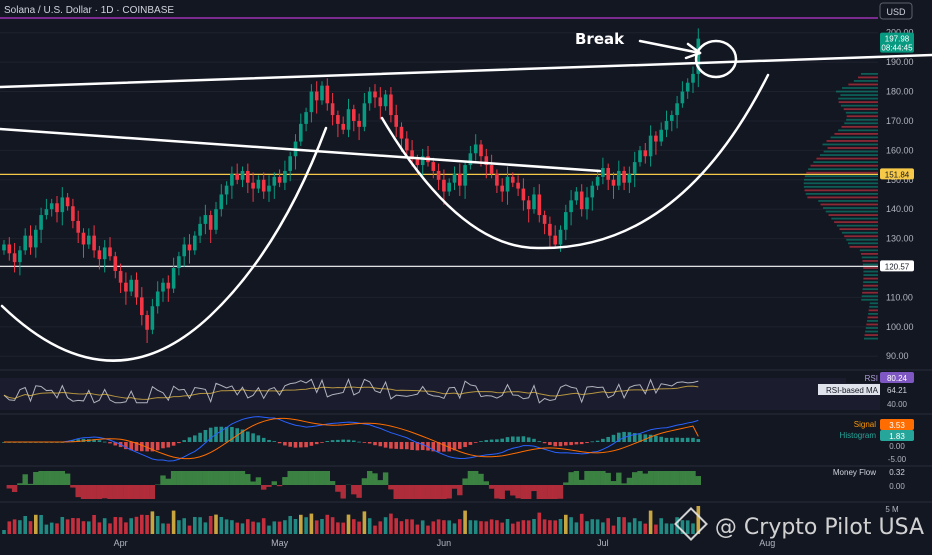 The image size is (932, 555). What do you see at coordinates (897, 486) in the screenshot?
I see `money-flow-zero-label: 0.00` at bounding box center [897, 486].